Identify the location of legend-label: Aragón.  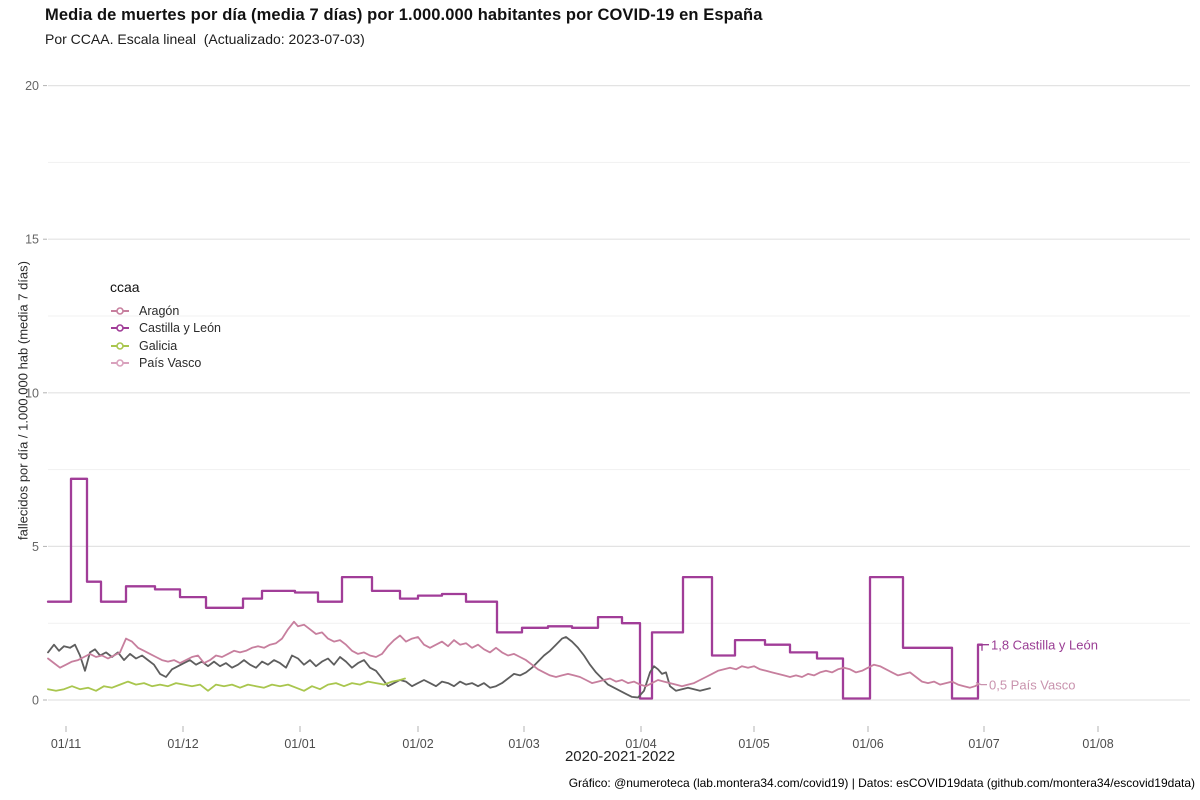
(159, 310).